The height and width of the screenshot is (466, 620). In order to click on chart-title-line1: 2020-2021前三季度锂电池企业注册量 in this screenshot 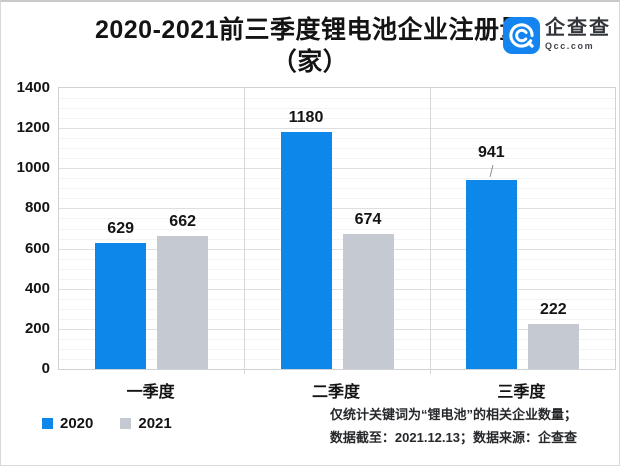, I will do `click(310, 30)`.